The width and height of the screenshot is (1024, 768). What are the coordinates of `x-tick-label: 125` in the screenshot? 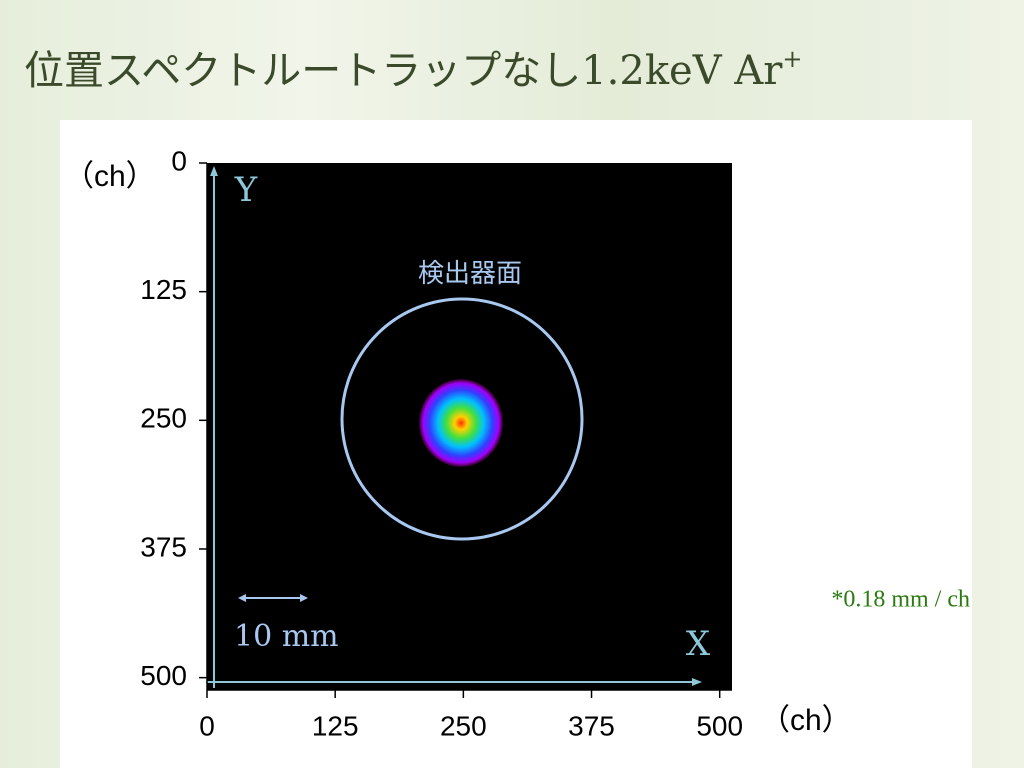 It's located at (335, 725).